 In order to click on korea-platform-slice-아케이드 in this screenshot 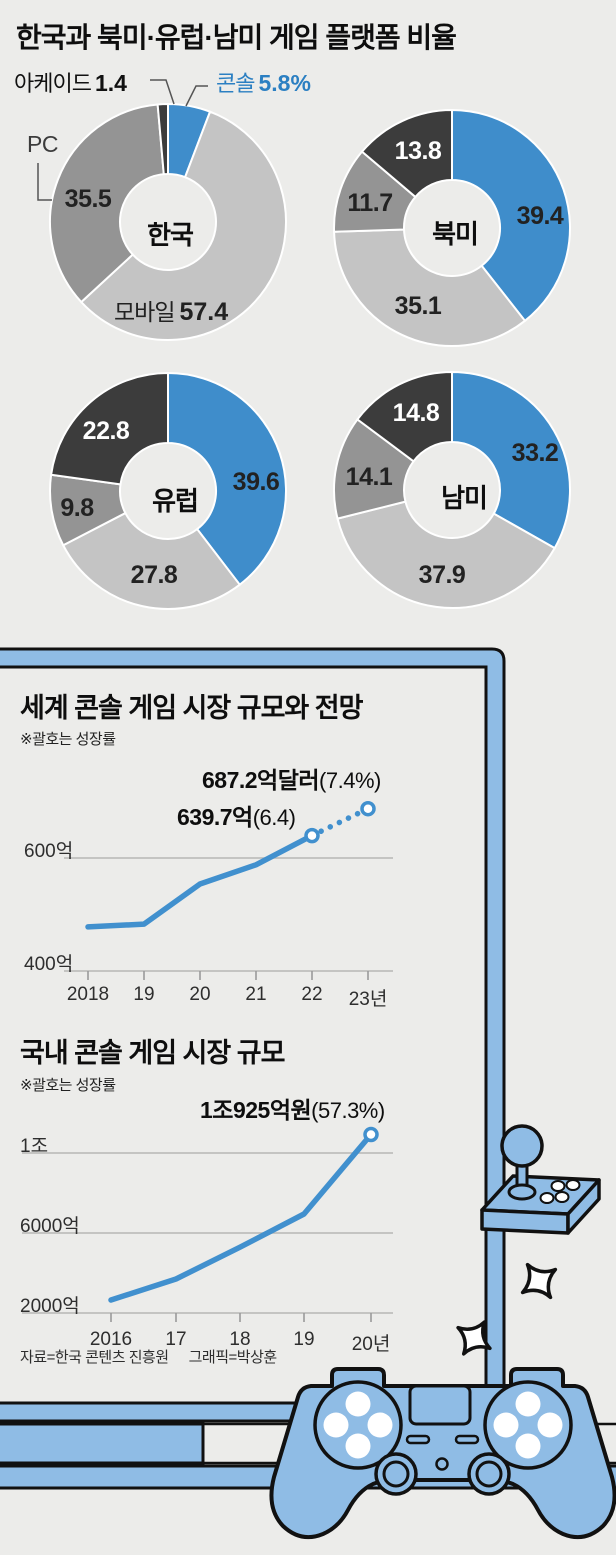, I will do `click(162, 139)`.